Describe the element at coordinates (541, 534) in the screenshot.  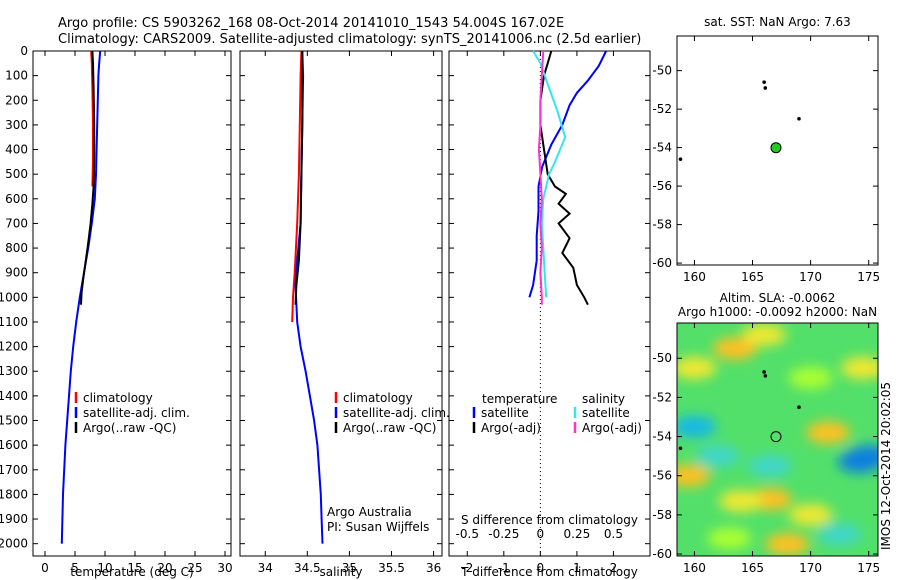
I see `difference-S-tick-label: 0` at that location.